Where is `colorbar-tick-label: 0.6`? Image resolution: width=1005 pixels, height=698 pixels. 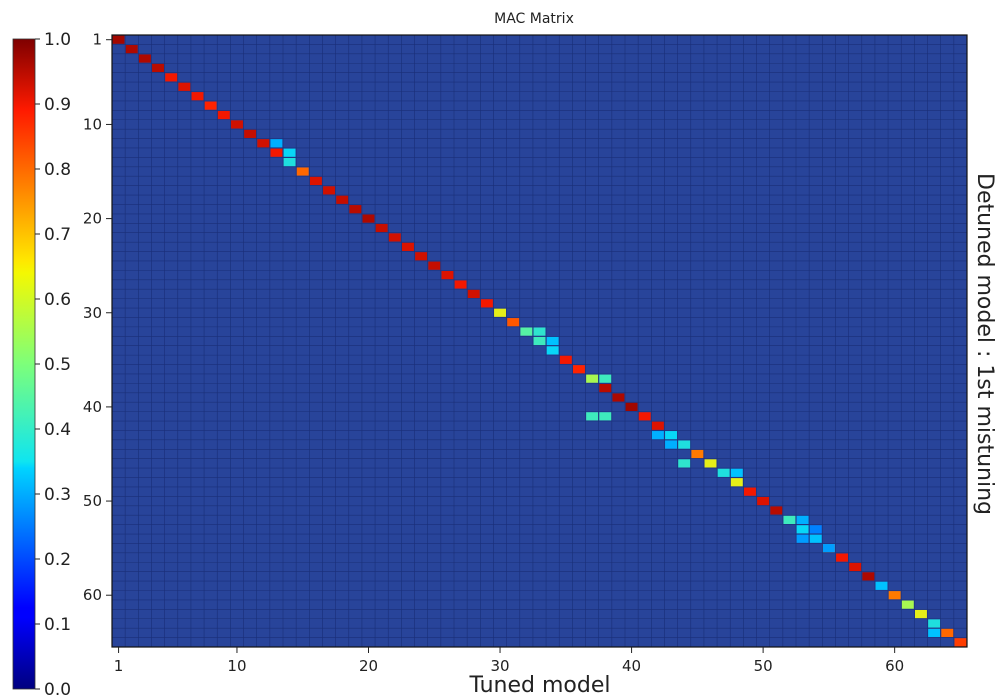 colorbar-tick-label: 0.6 is located at coordinates (57, 300).